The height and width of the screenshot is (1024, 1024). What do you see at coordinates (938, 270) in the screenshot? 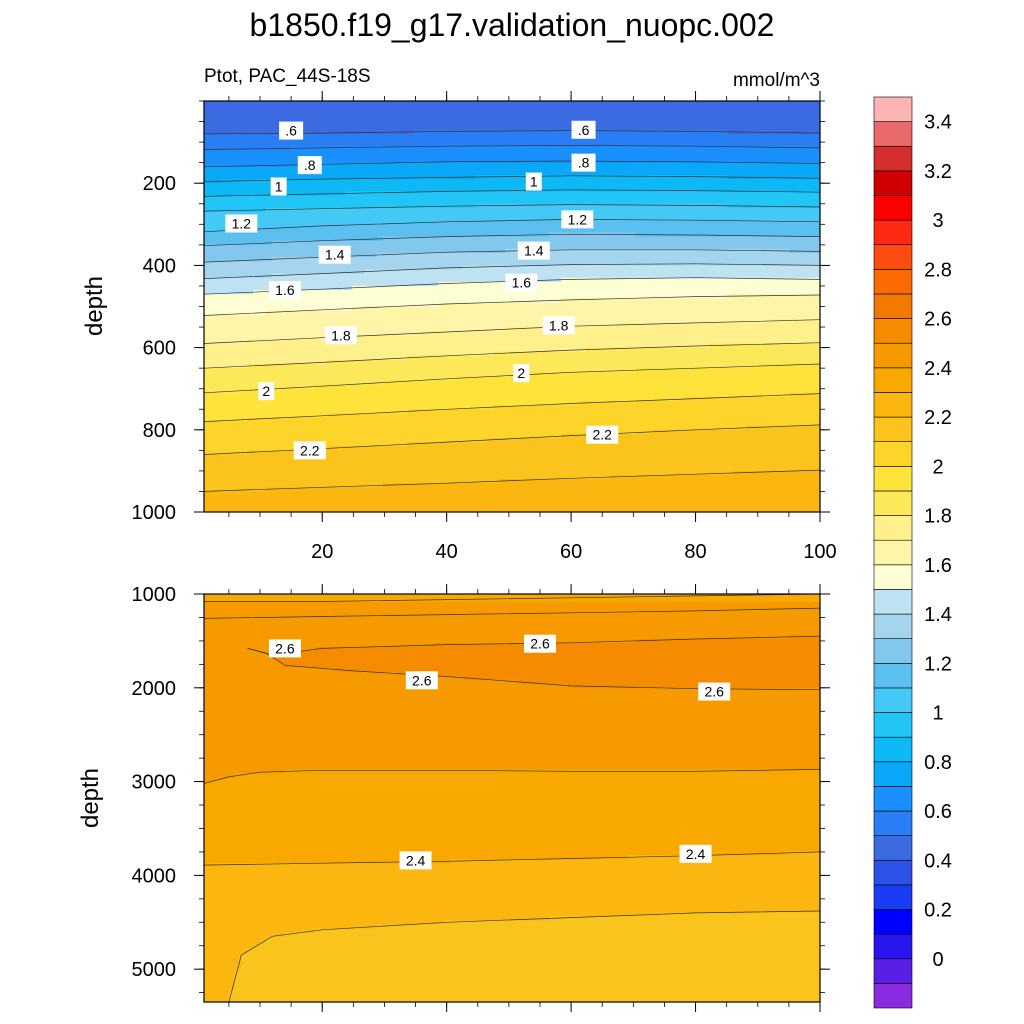
I see `colorbar-label: 2.8` at bounding box center [938, 270].